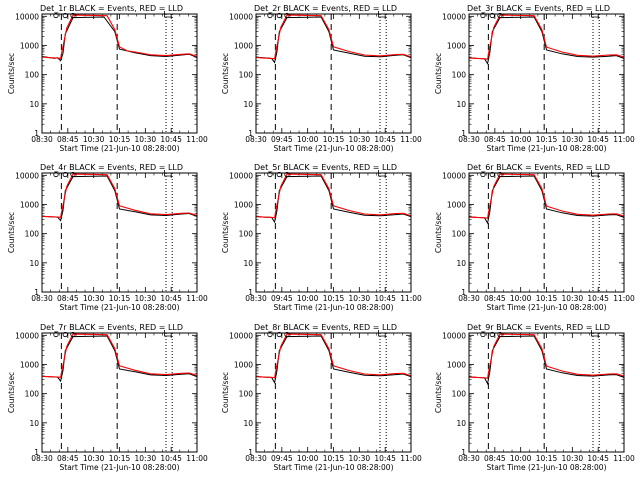 This screenshot has width=640, height=484. I want to click on lld-series-line, so click(119, 195).